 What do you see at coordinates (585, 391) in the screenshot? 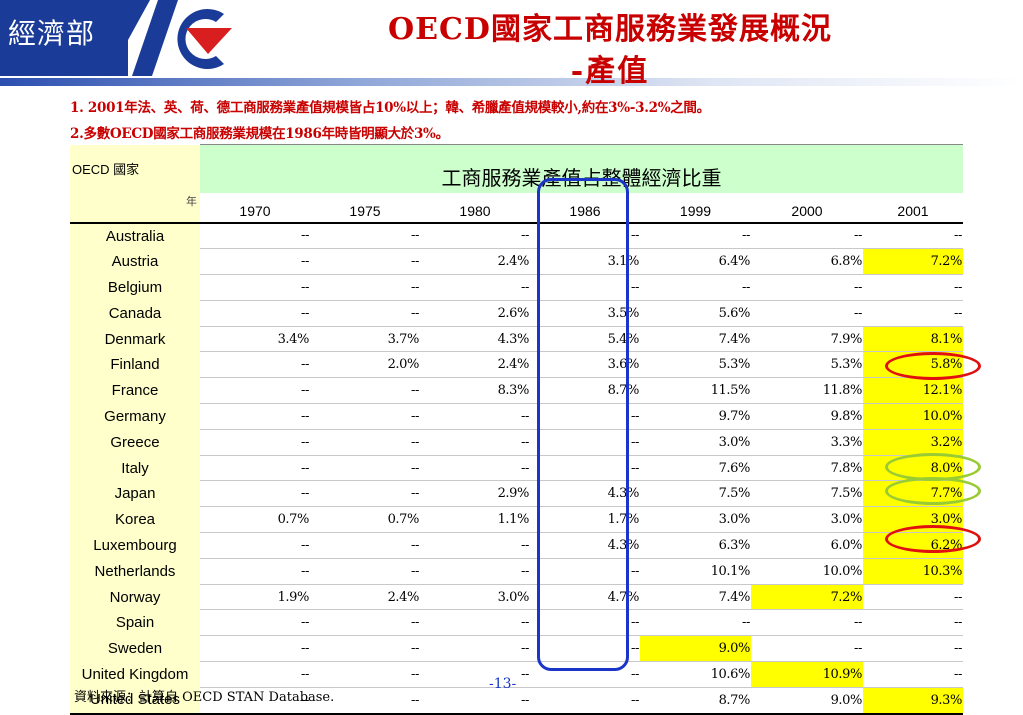
I see `value-cell: 8.7%` at bounding box center [585, 391].